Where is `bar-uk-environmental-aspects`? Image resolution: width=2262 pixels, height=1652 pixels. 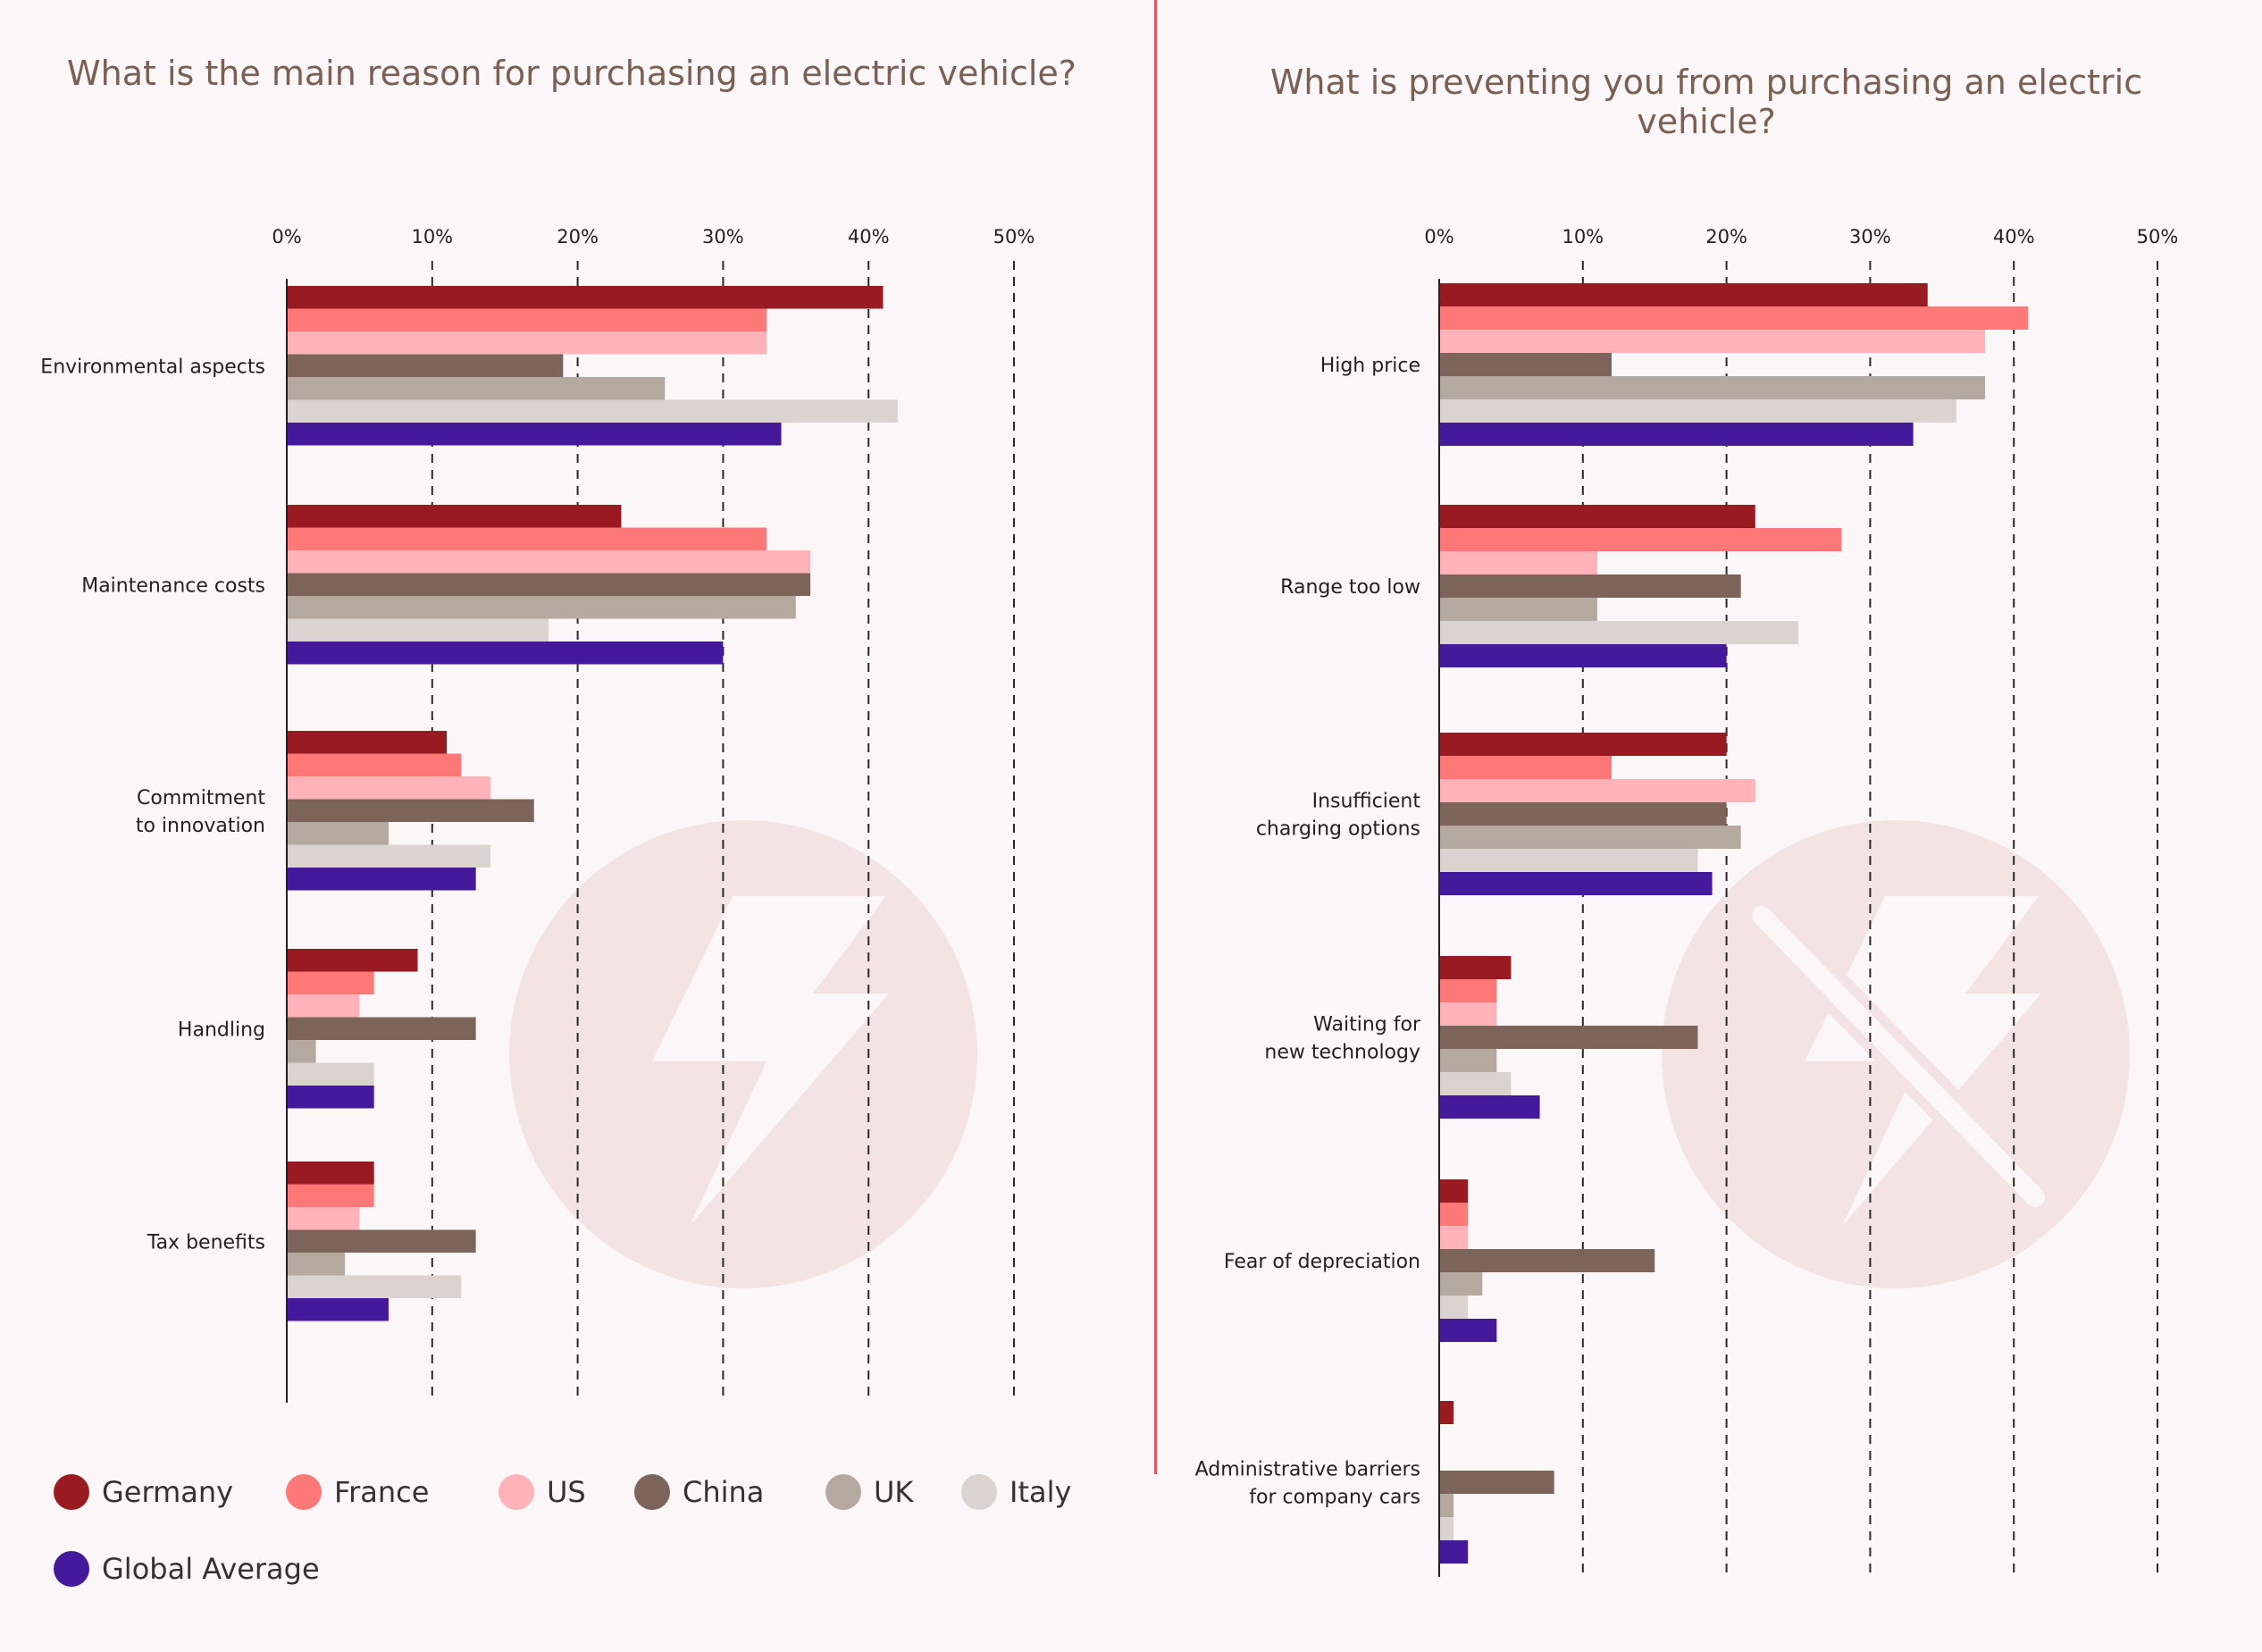
bar-uk-environmental-aspects is located at coordinates (476, 388).